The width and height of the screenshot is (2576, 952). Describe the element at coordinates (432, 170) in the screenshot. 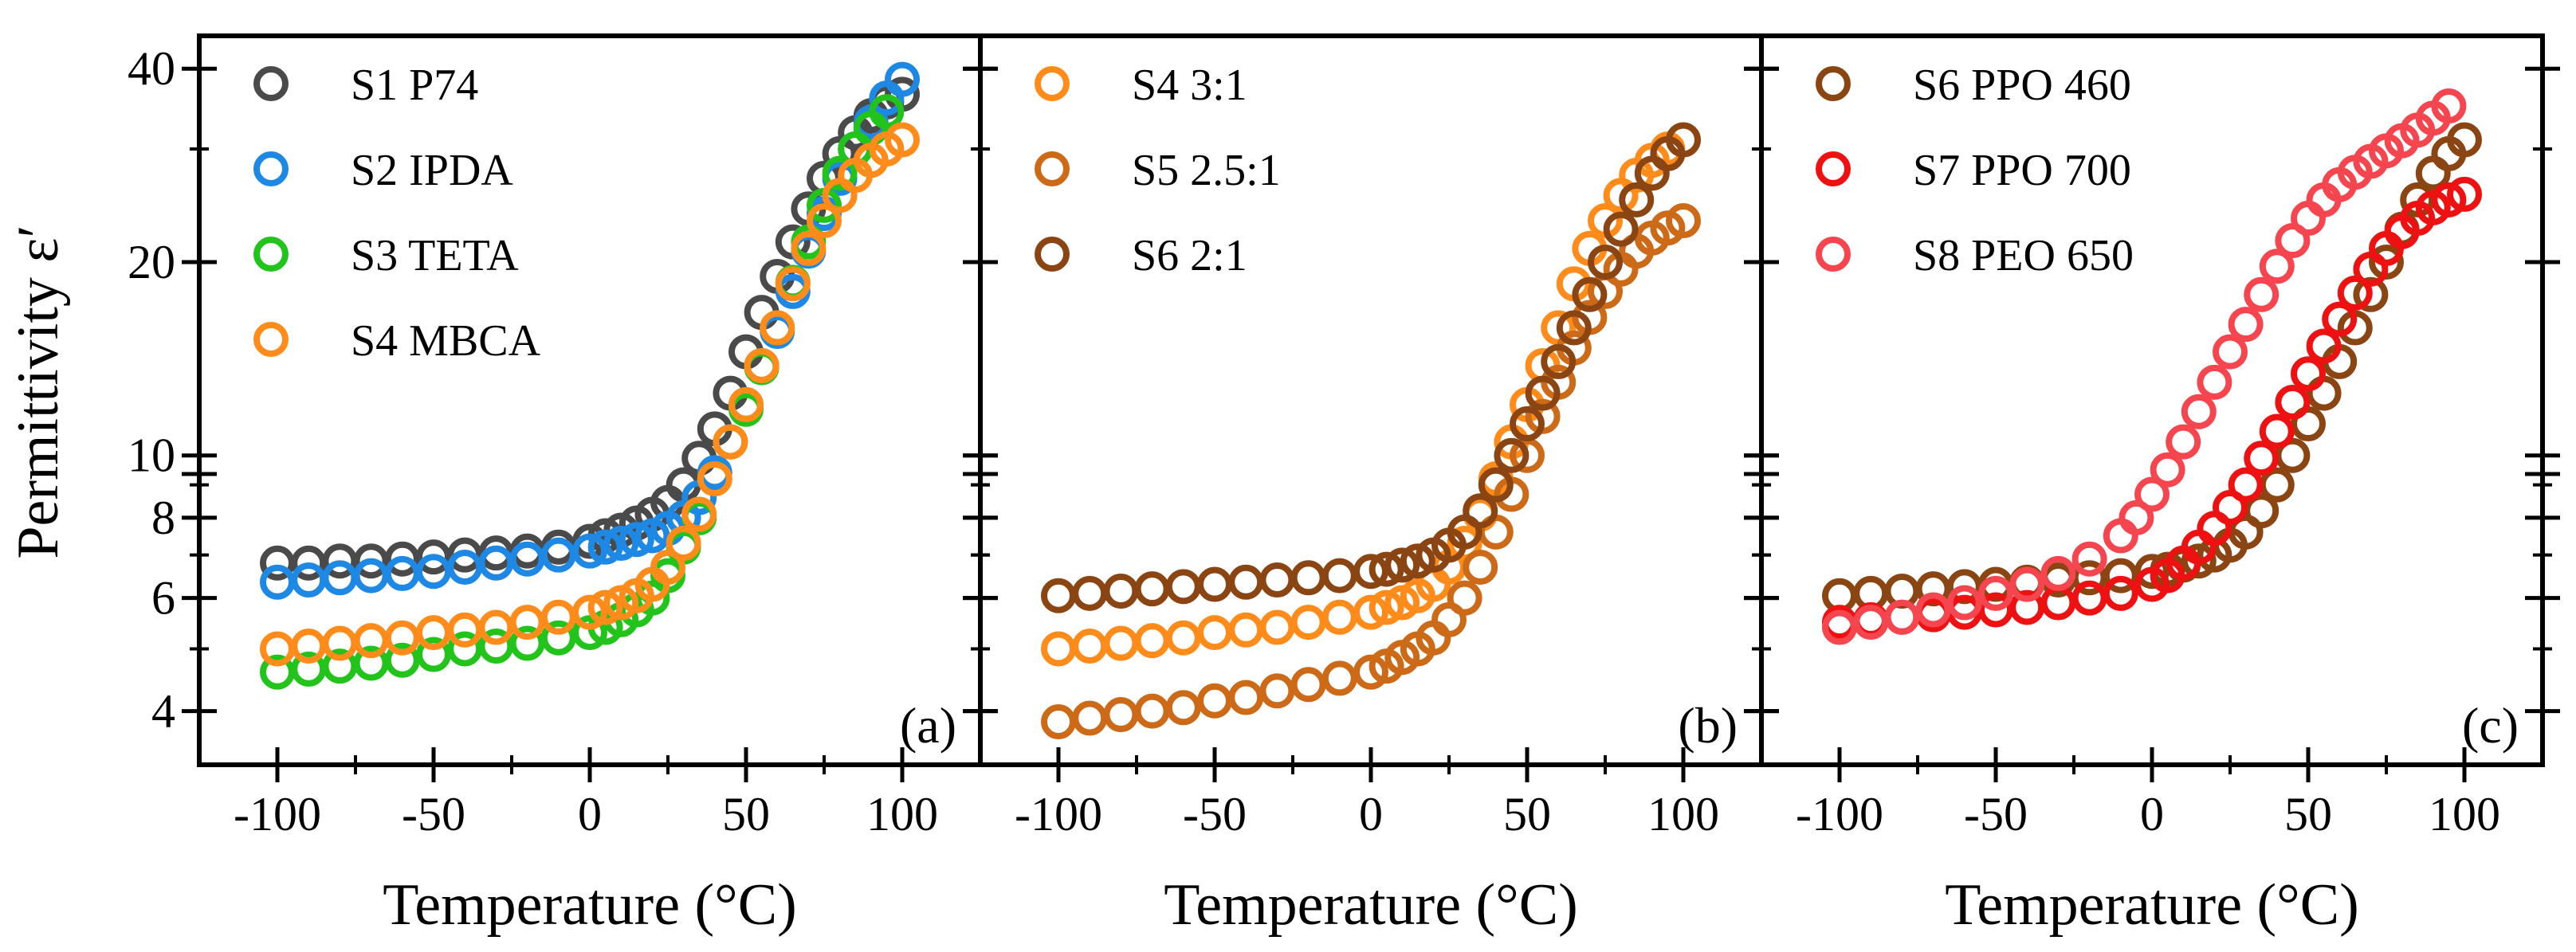

I see `legend-label: S2 IPDA` at that location.